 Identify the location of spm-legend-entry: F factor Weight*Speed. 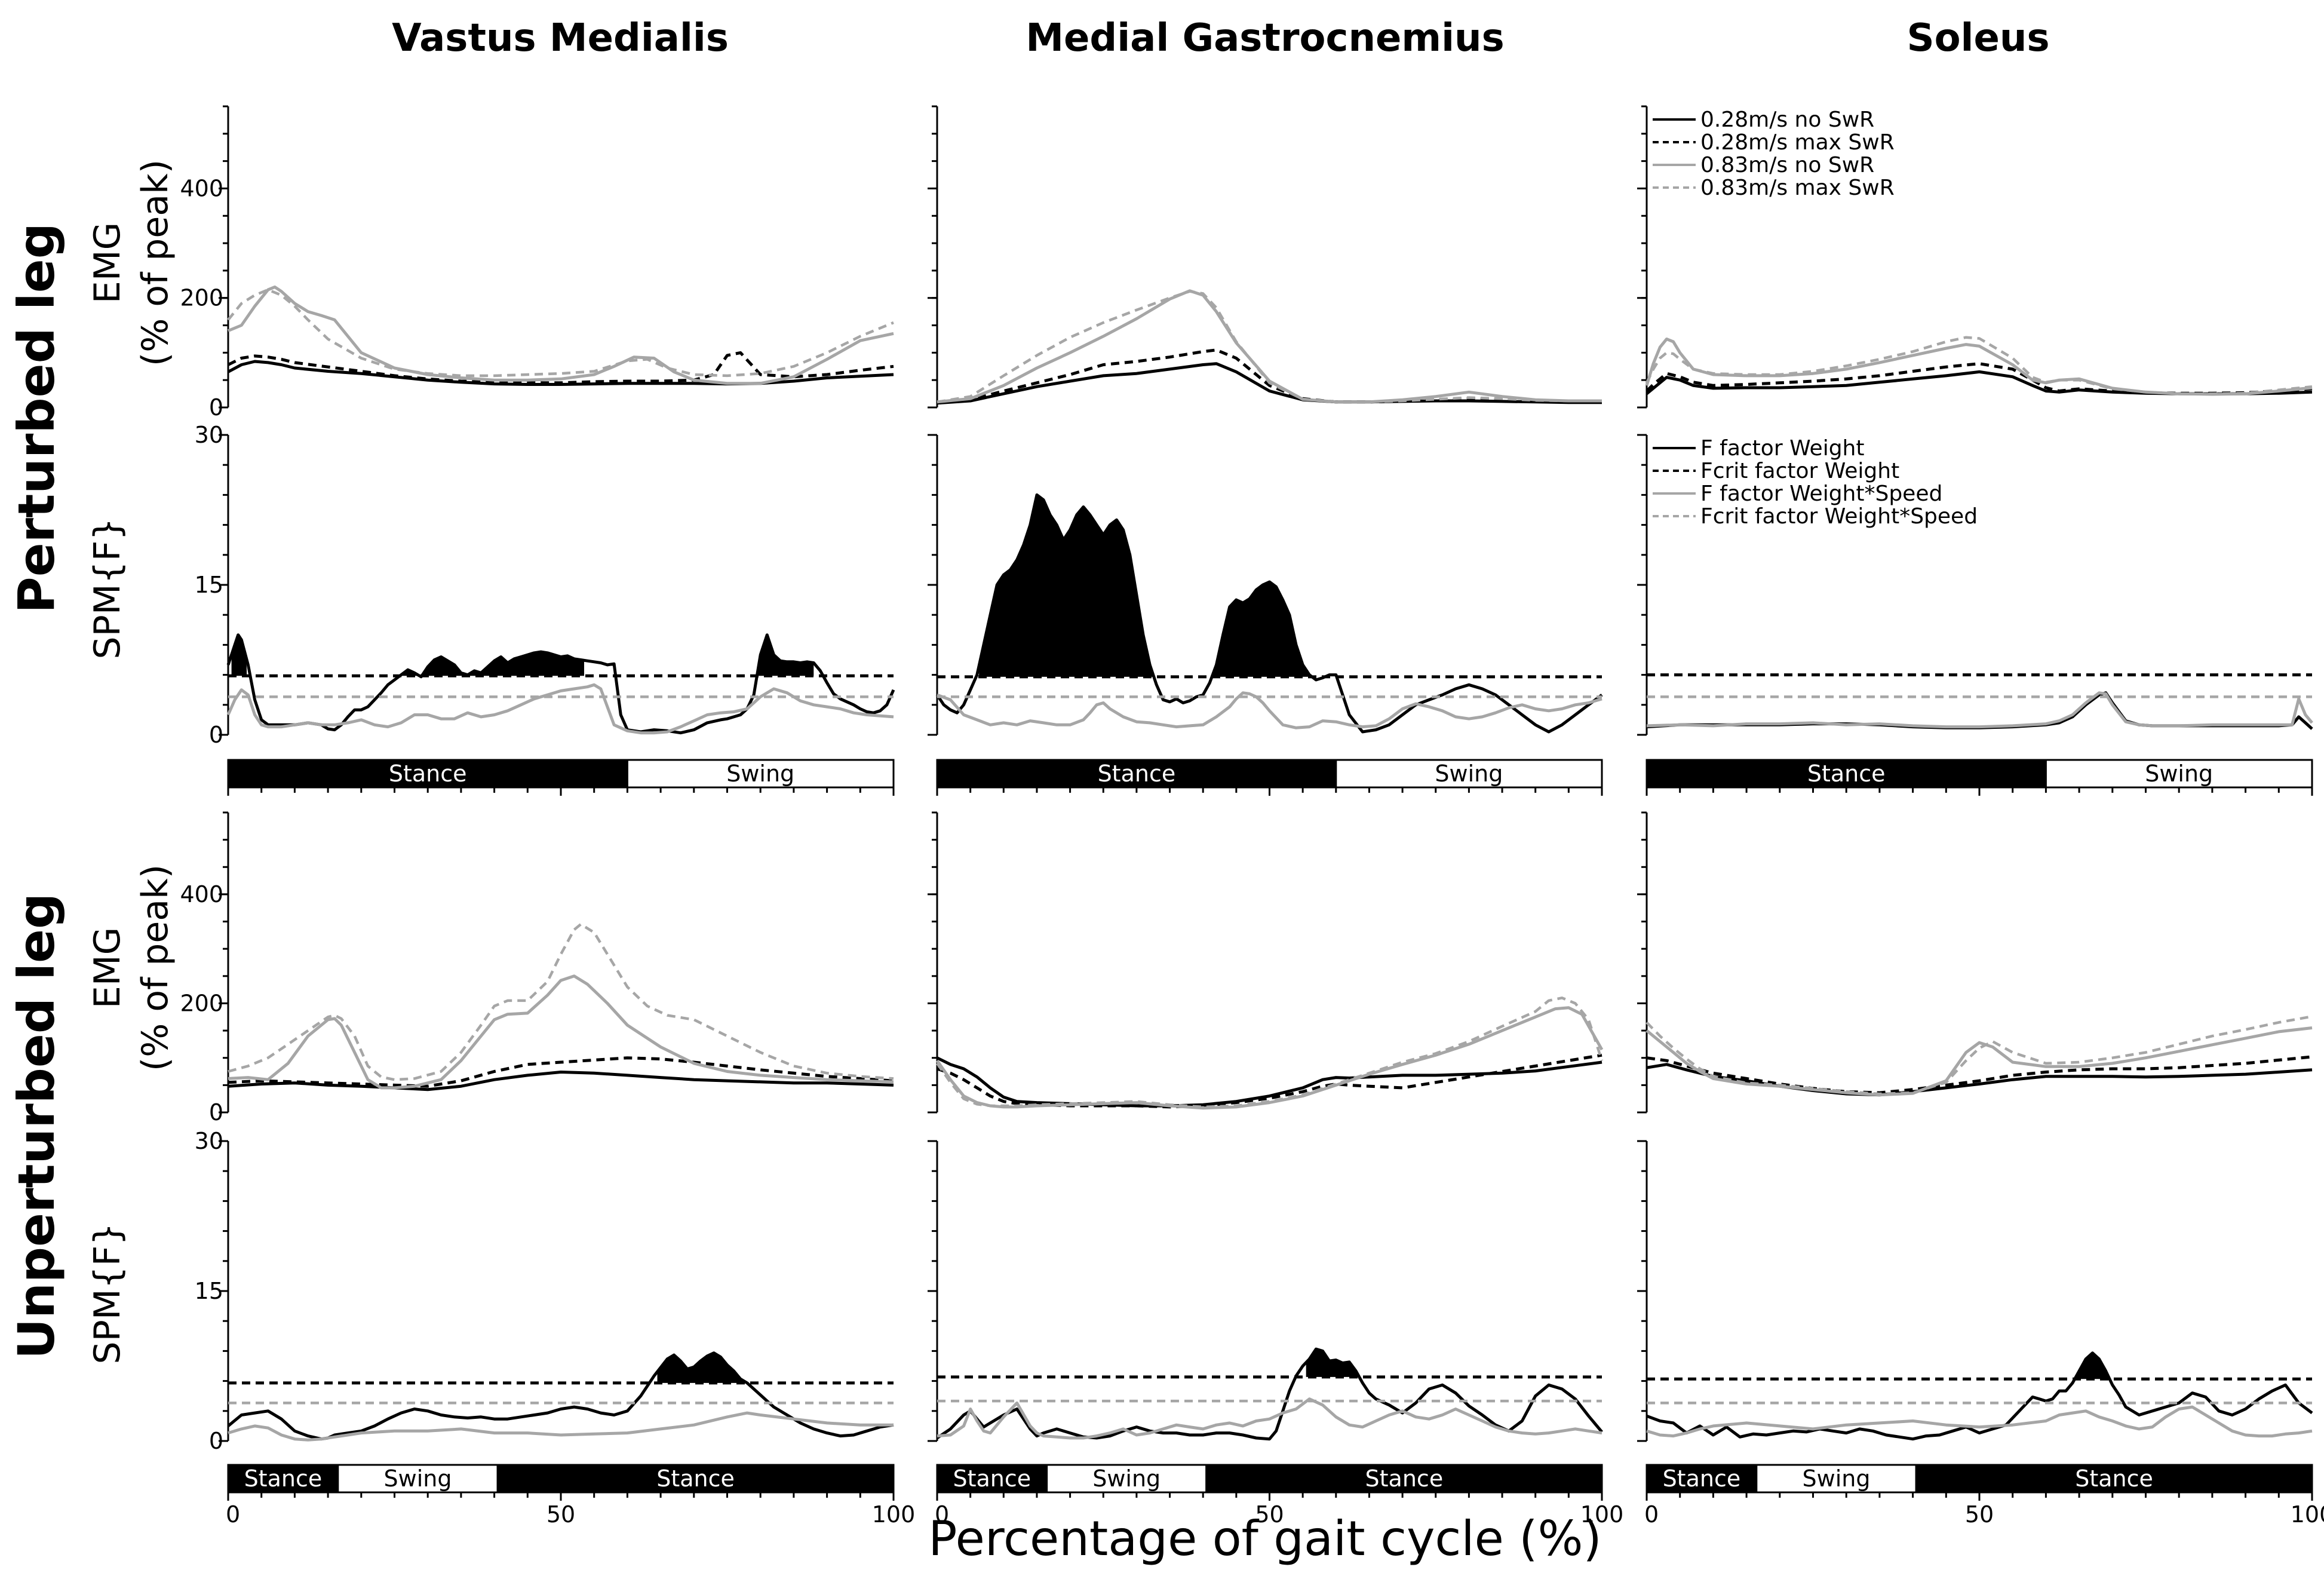
(1821, 494).